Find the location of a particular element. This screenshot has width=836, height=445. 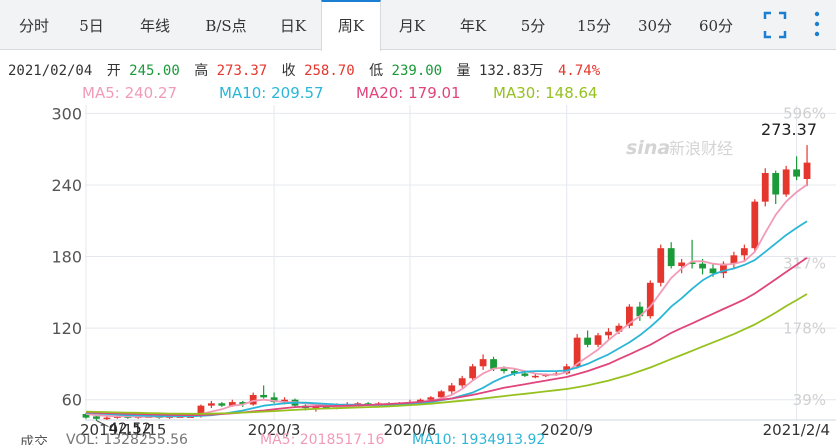

tab-12: 60分 is located at coordinates (716, 26).